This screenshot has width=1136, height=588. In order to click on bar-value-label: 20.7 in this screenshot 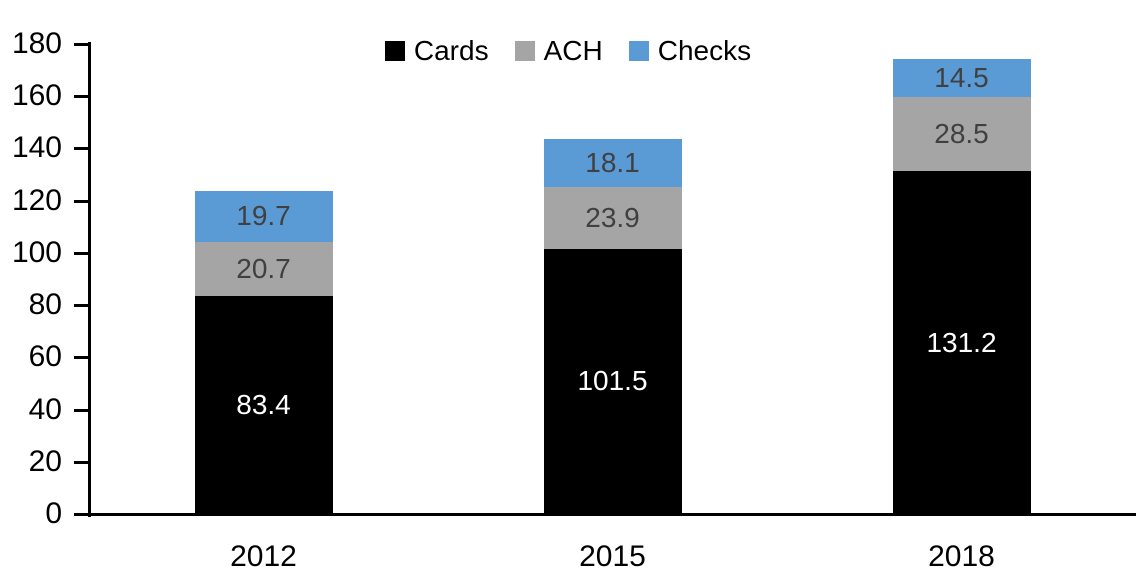, I will do `click(263, 269)`.